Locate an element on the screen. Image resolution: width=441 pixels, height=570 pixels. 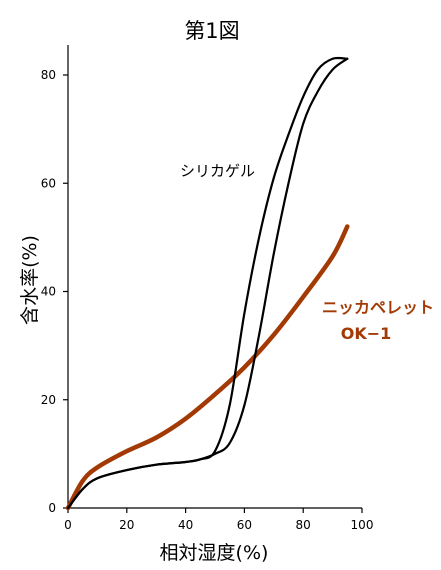
annotation-nikka-pellet: ニッカペレット is located at coordinates (378, 307).